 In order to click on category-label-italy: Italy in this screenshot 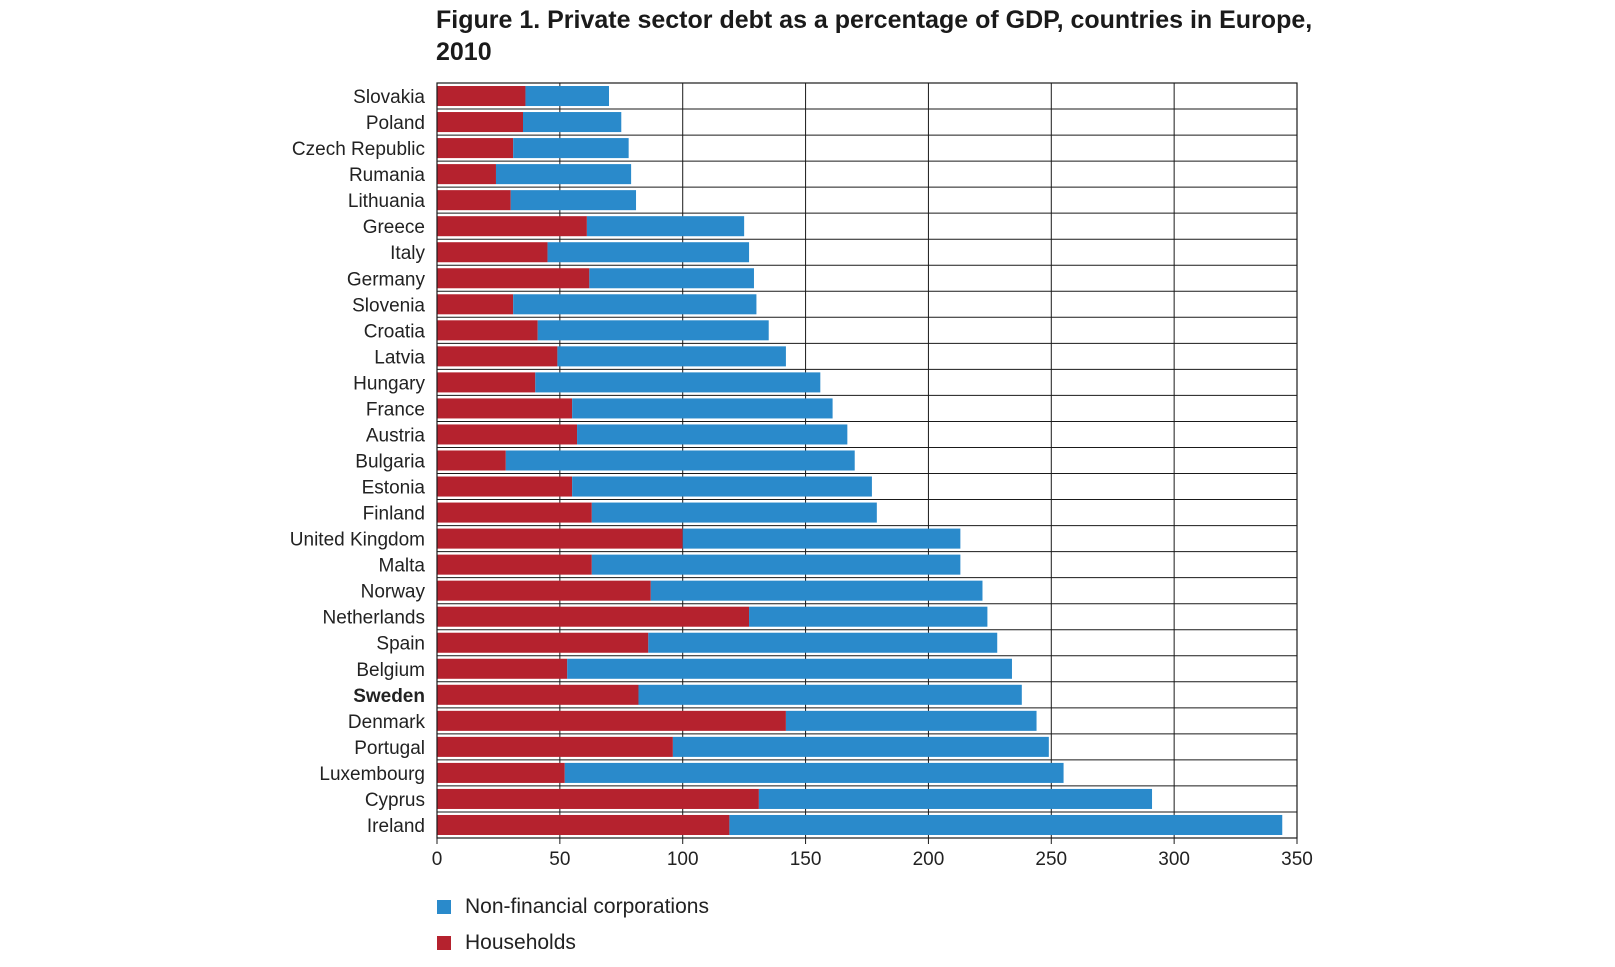, I will do `click(407, 253)`.